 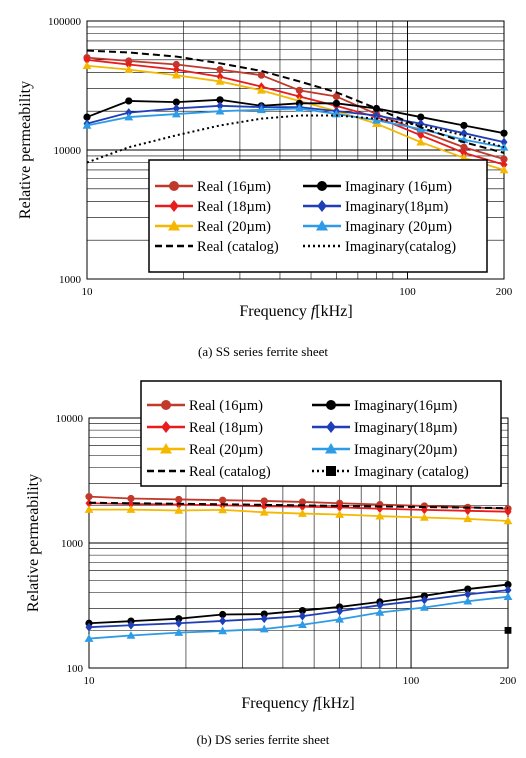 I want to click on chart-b-x-axis-title-symbol: f, so click(x=316, y=703).